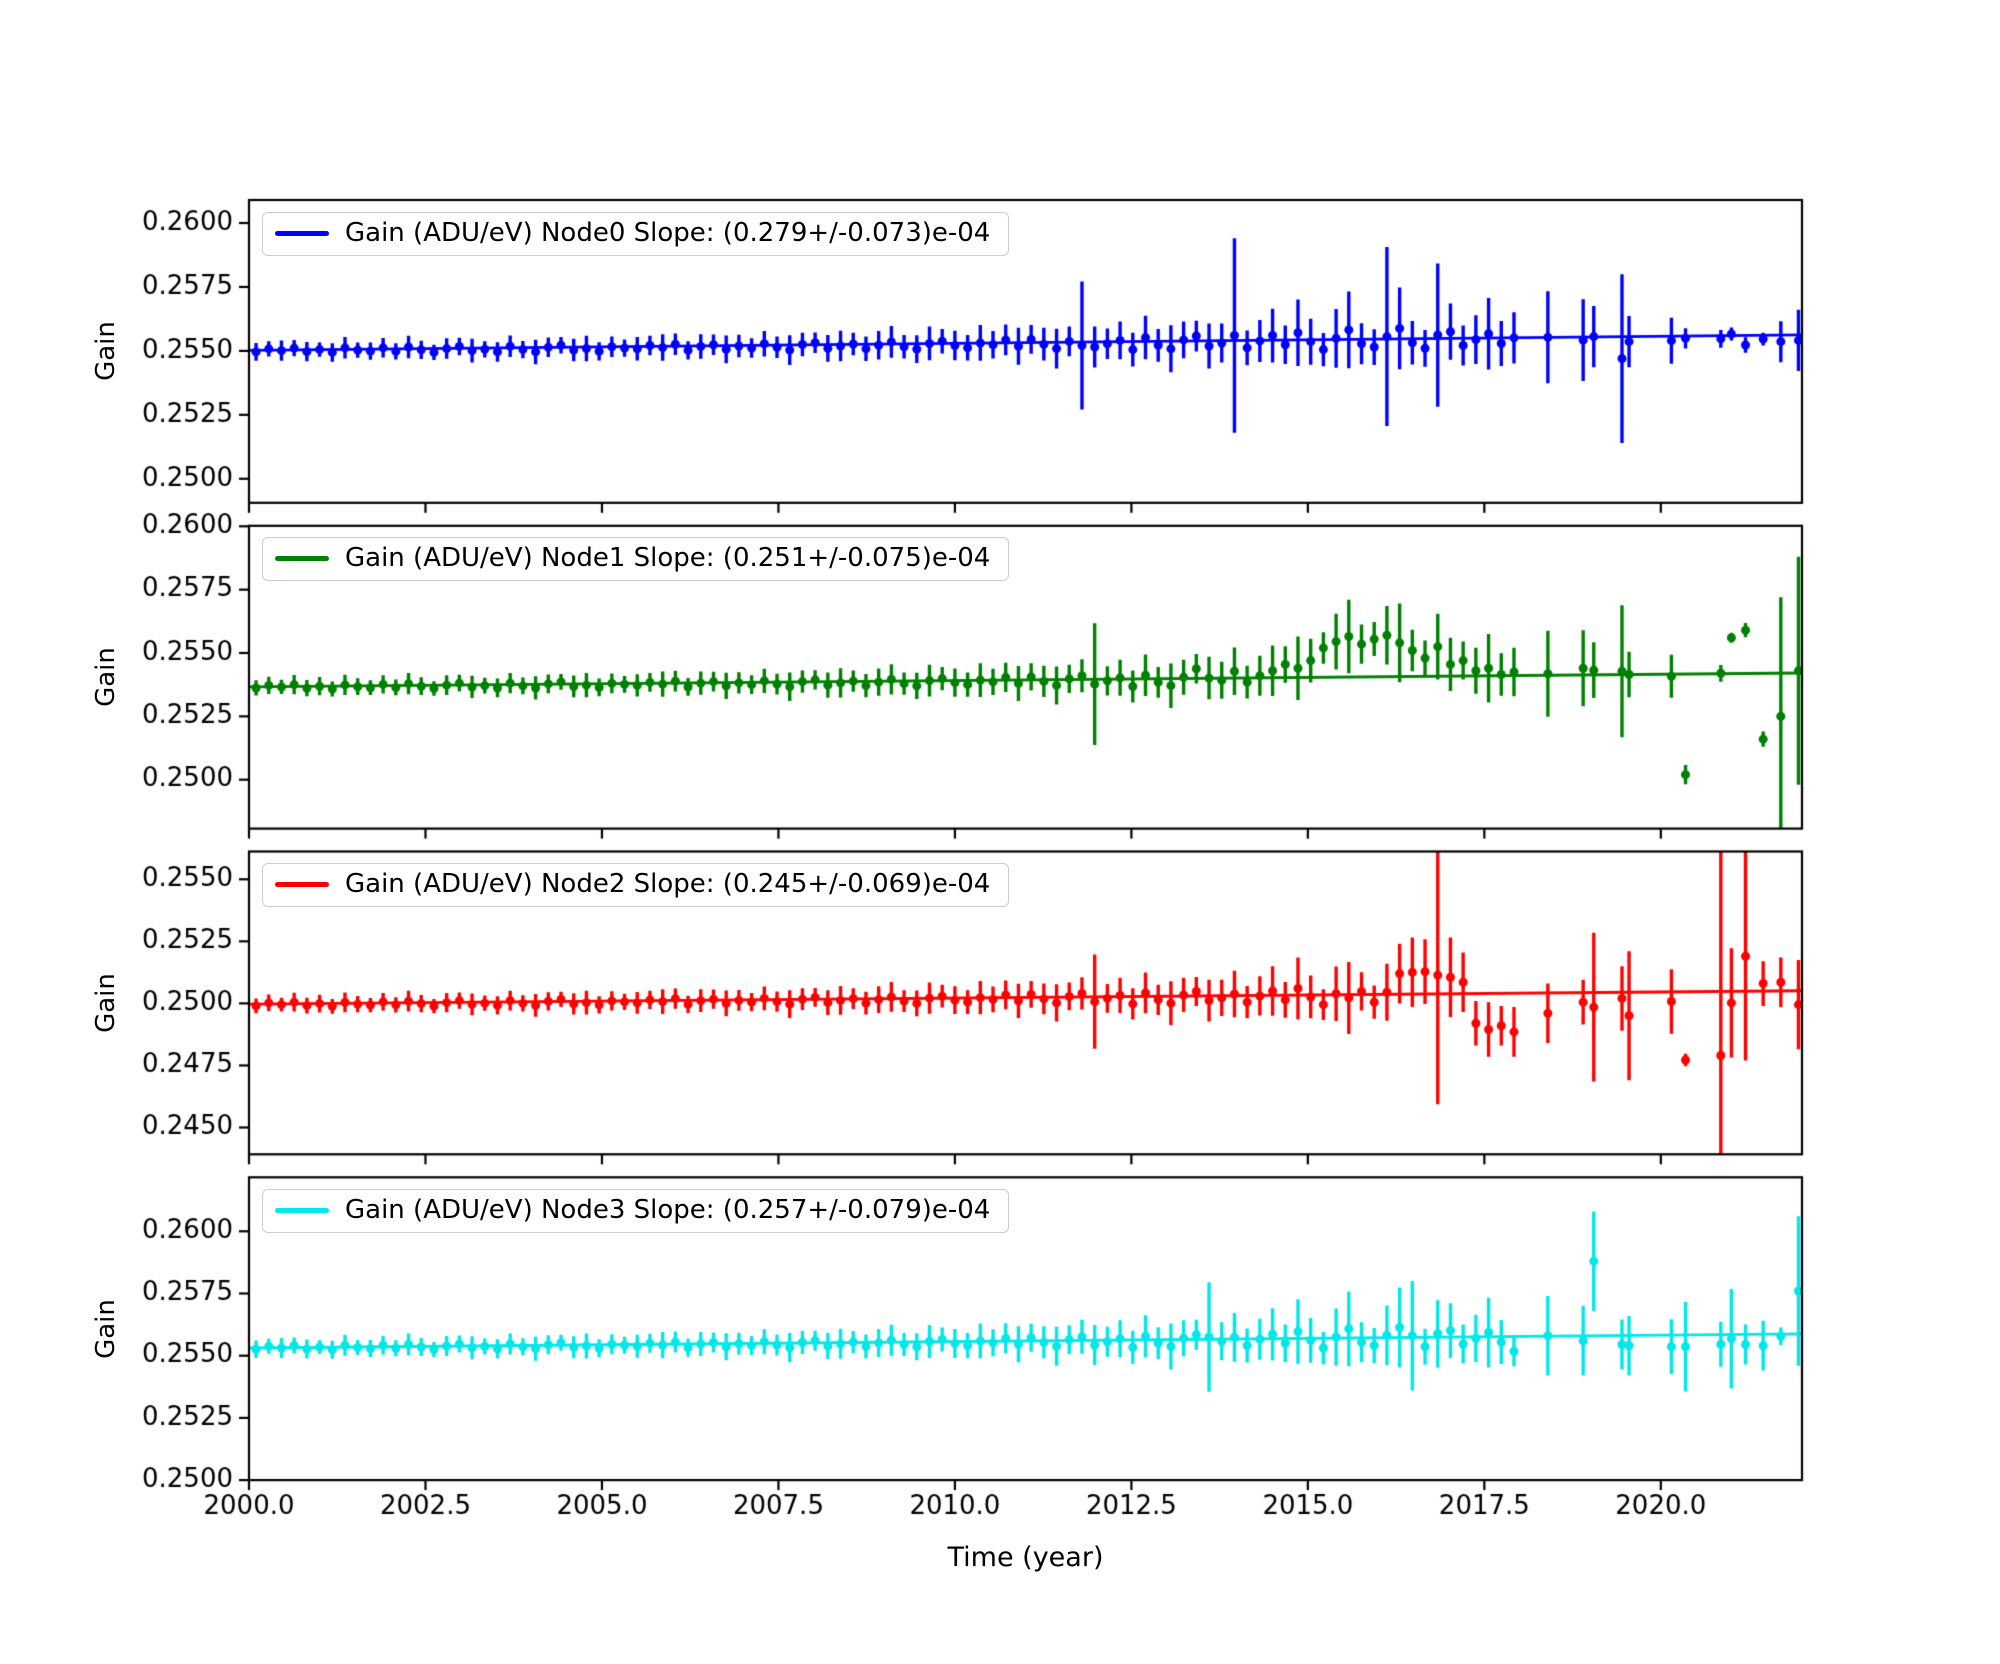 The height and width of the screenshot is (1664, 2000). I want to click on legend-line-node3-icon, so click(302, 1211).